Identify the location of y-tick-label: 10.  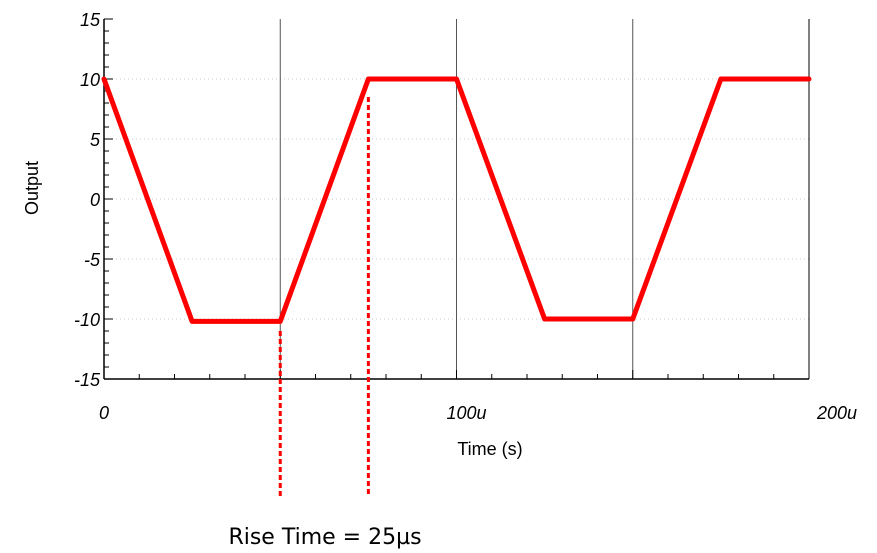
(90, 80).